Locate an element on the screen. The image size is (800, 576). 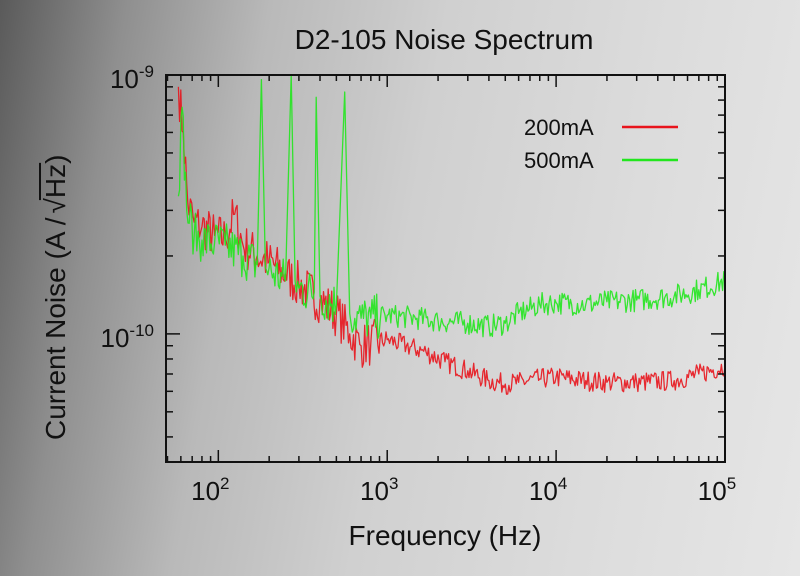
legend-label-500ma: 500mA is located at coordinates (559, 160).